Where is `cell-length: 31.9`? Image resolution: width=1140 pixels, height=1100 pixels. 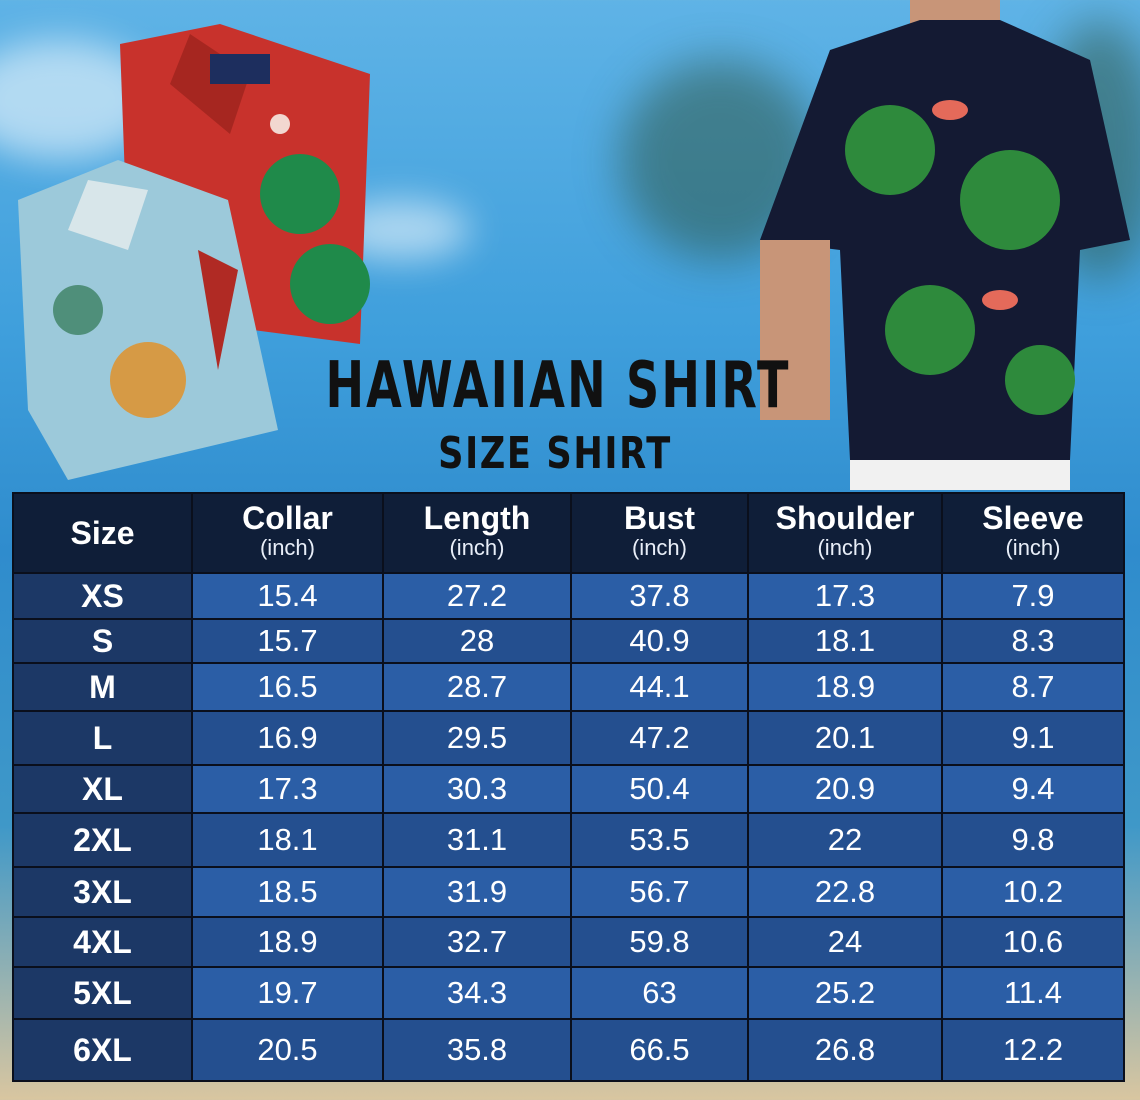 cell-length: 31.9 is located at coordinates (477, 892).